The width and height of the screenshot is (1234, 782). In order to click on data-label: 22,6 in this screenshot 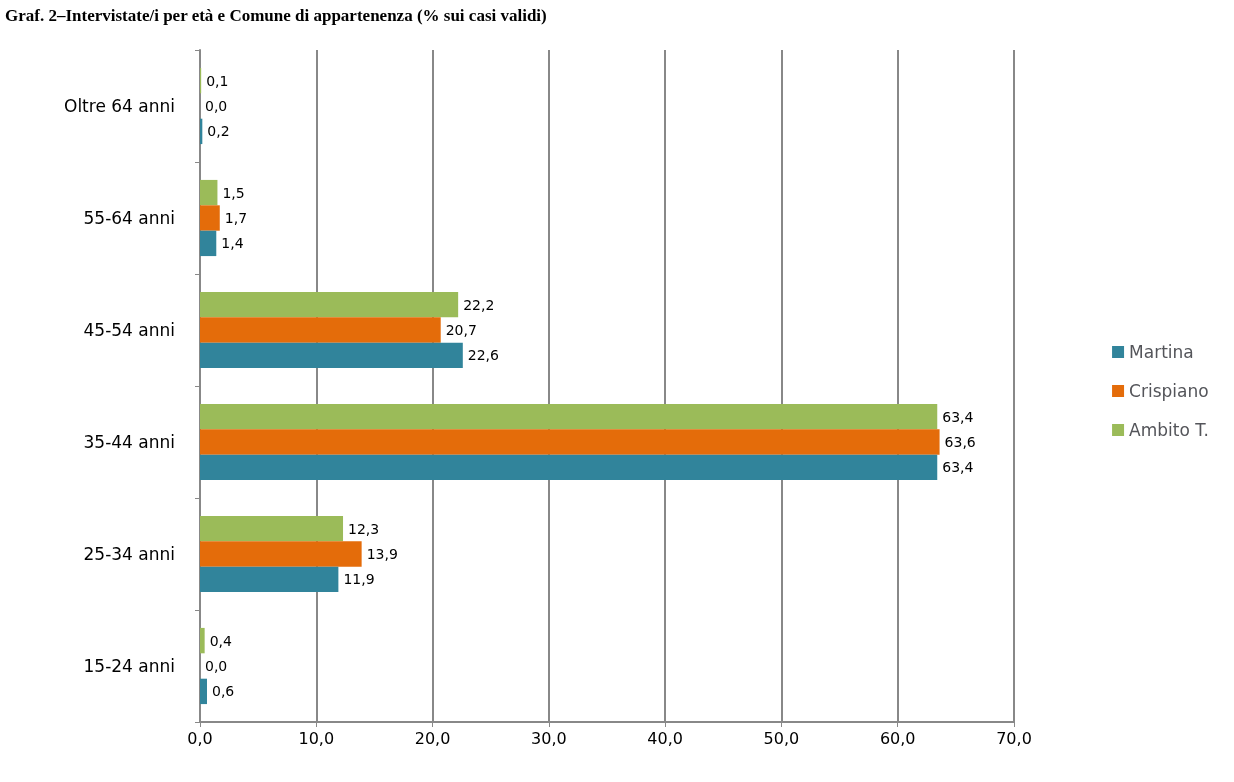, I will do `click(483, 355)`.